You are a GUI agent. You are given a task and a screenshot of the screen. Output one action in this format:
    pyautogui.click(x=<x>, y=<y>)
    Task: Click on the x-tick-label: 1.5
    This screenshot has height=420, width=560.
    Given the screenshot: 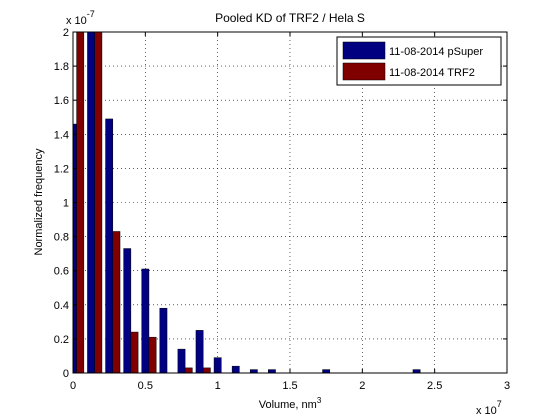 What is the action you would take?
    pyautogui.click(x=289, y=386)
    